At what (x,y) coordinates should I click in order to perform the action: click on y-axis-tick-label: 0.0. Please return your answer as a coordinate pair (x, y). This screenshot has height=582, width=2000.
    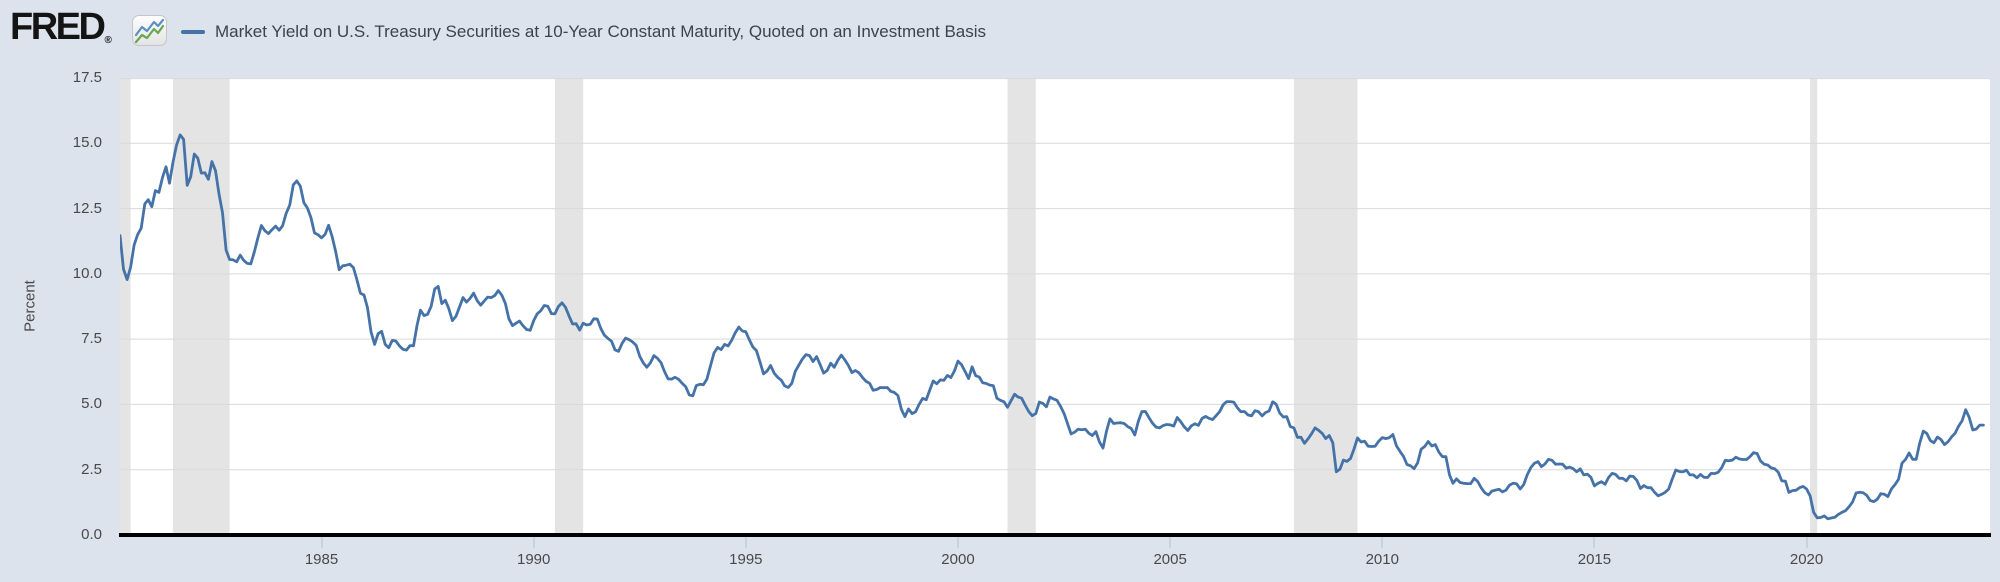
    Looking at the image, I should click on (91, 534).